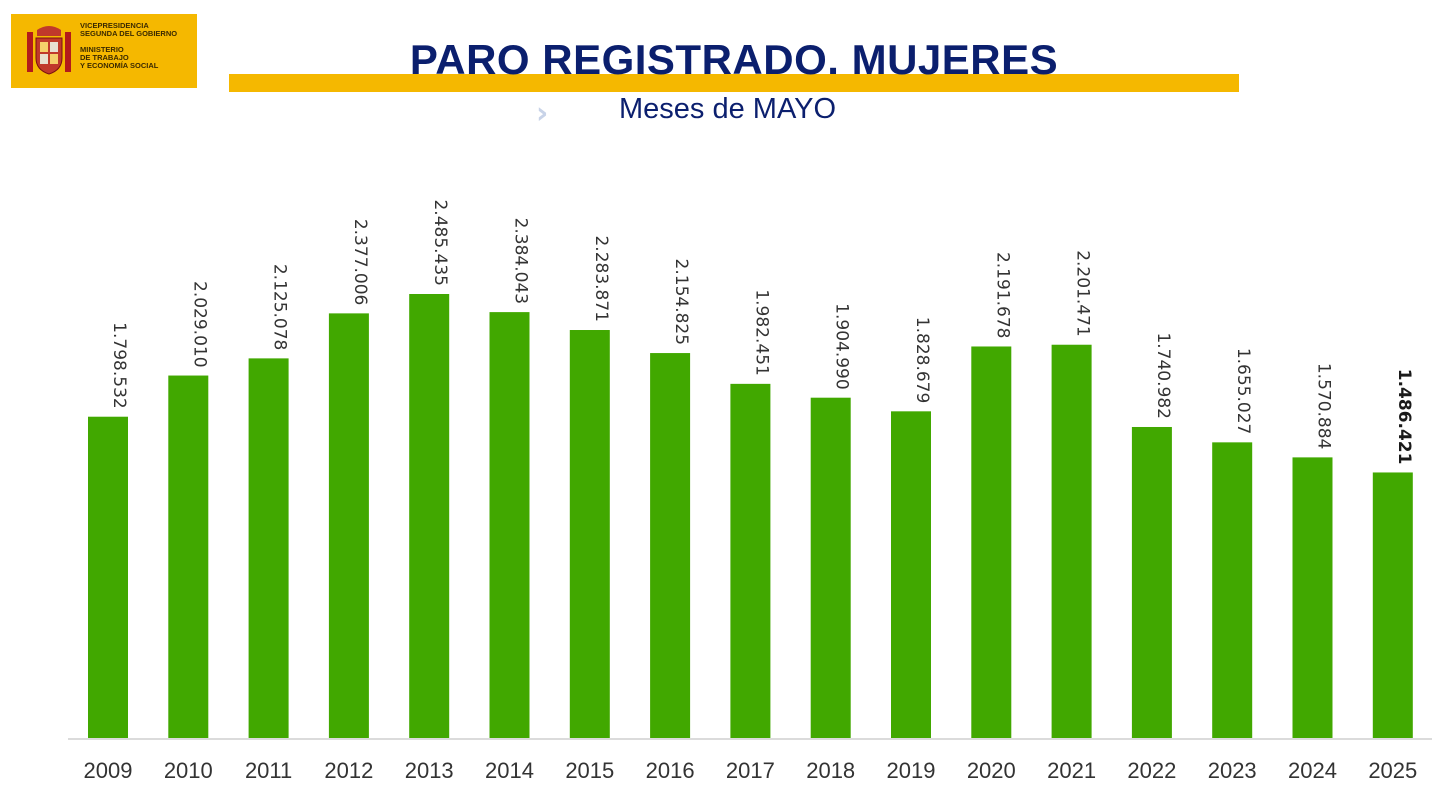 The height and width of the screenshot is (801, 1444). What do you see at coordinates (429, 770) in the screenshot?
I see `x-tick-label: 2013` at bounding box center [429, 770].